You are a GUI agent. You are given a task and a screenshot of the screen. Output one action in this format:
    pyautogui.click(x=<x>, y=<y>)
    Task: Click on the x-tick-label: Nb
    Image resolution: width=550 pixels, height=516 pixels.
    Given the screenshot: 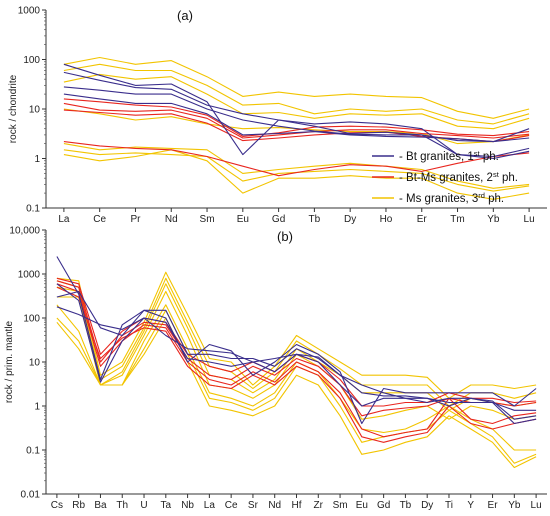 What is the action you would take?
    pyautogui.click(x=187, y=505)
    